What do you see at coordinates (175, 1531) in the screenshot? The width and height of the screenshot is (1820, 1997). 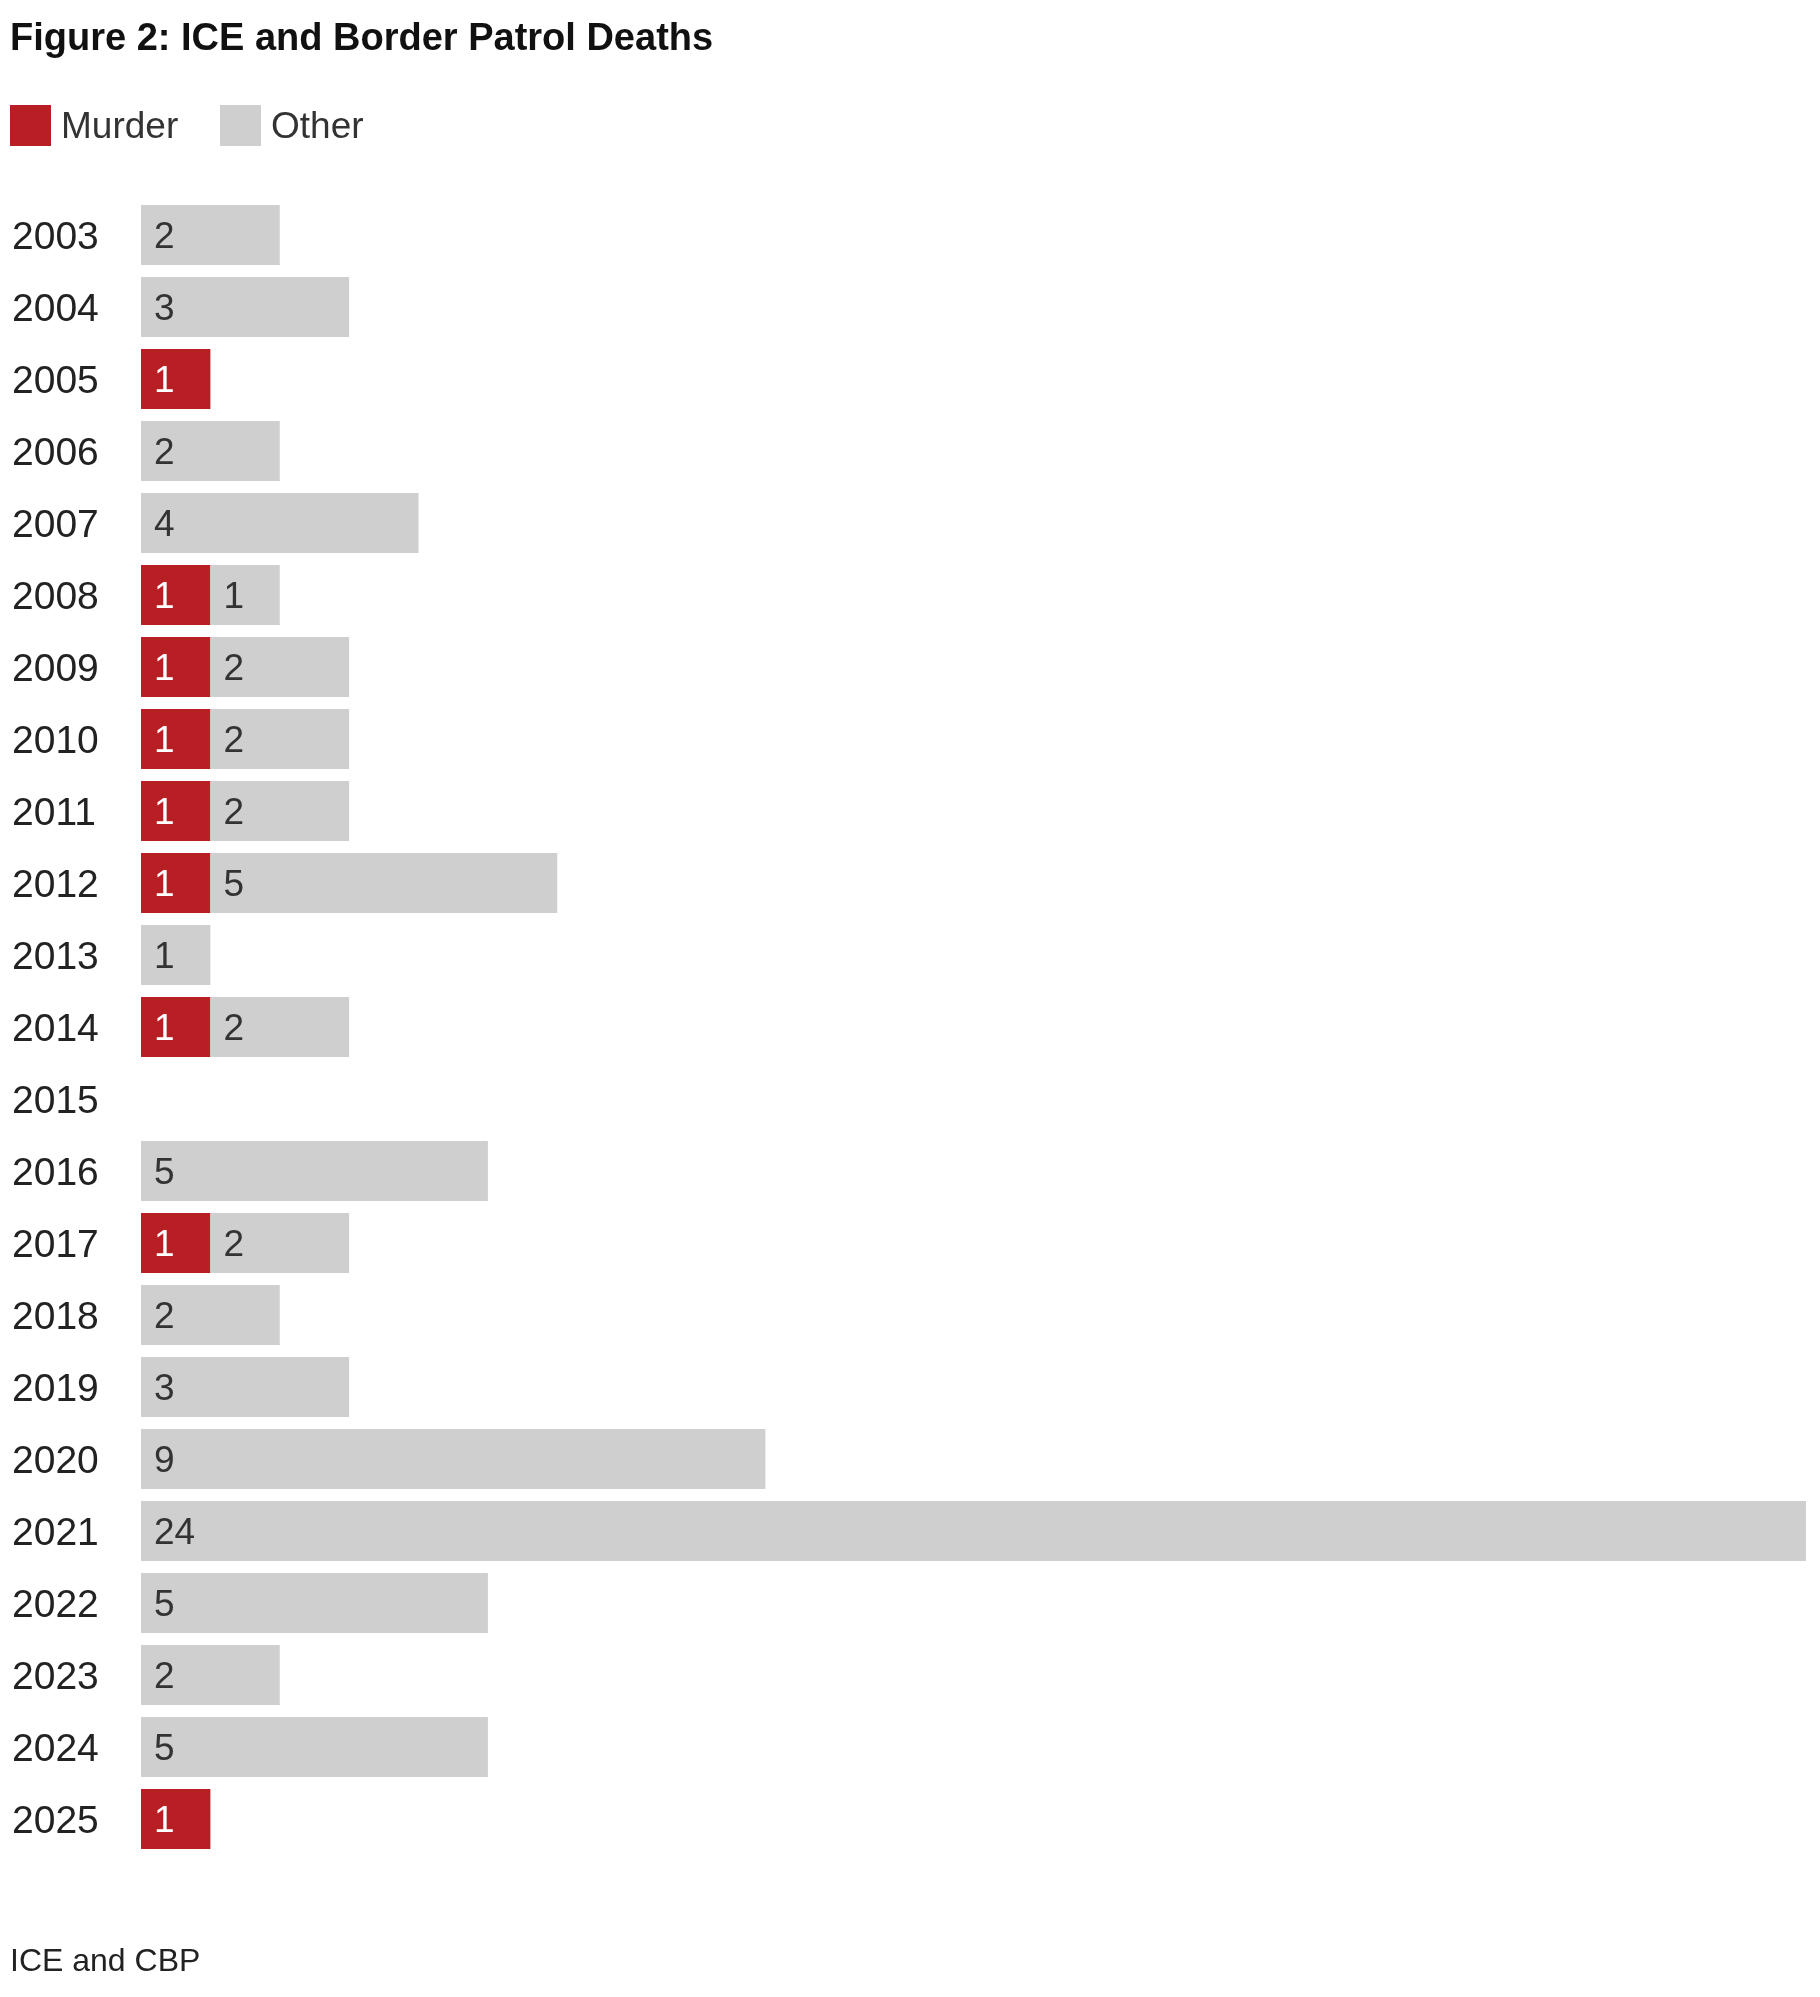 I see `data-label: 24` at bounding box center [175, 1531].